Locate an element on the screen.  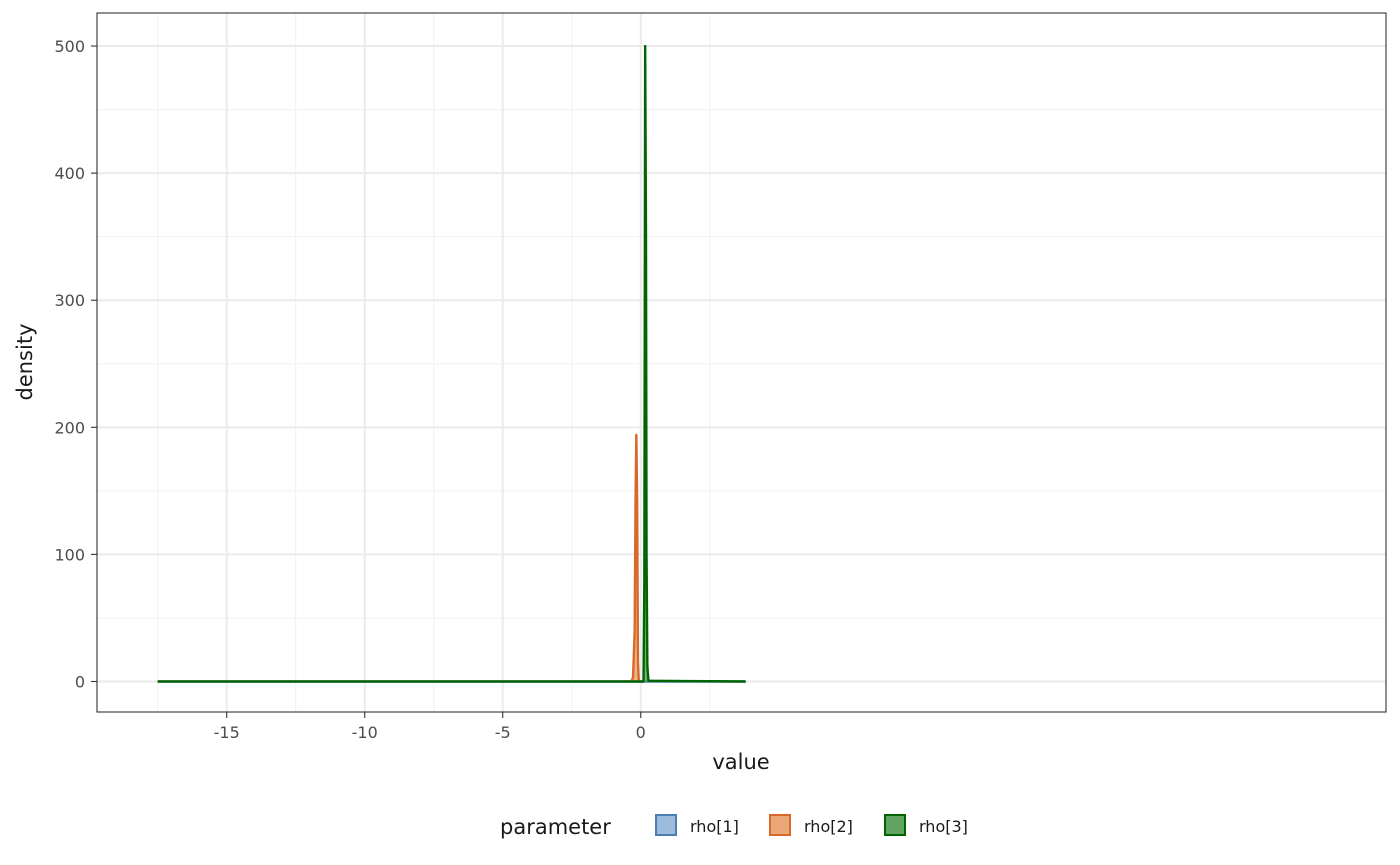
legend-label-3: rho[3] is located at coordinates (943, 826).